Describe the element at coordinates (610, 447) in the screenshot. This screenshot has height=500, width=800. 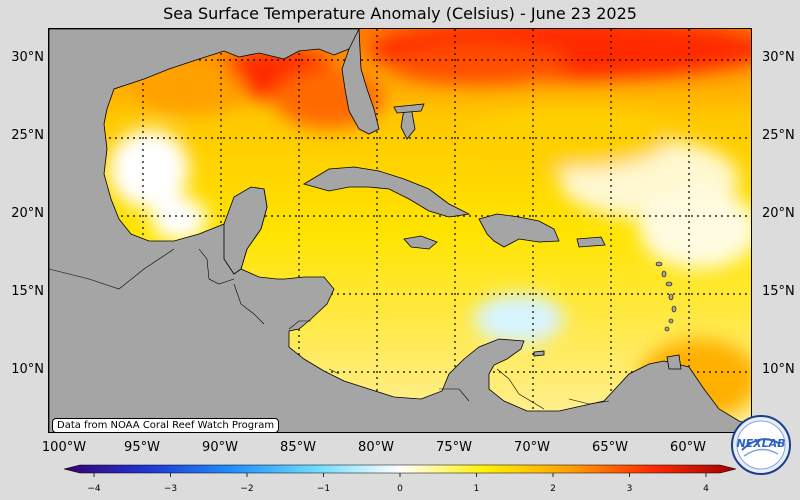
I see `lon-label-65w: 65°W` at that location.